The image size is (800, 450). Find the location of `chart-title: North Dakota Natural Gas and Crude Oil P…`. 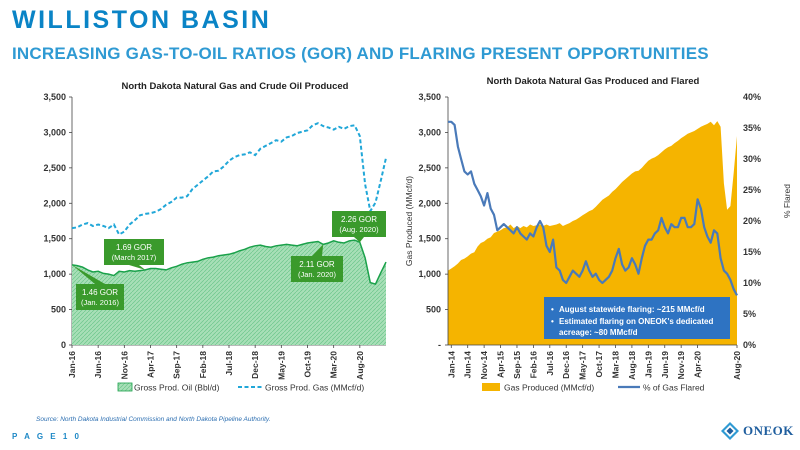

chart-title: North Dakota Natural Gas and Crude Oil P… is located at coordinates (235, 86).